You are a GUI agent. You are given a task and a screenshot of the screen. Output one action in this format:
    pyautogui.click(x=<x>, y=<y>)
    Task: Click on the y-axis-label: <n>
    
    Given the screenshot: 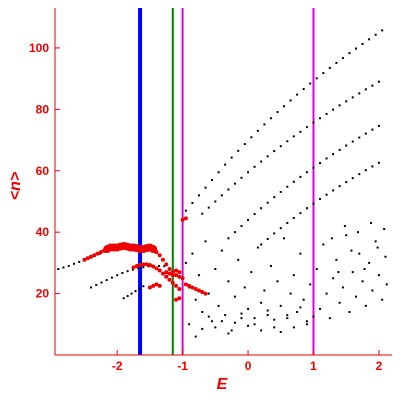 What is the action you would take?
    pyautogui.click(x=15, y=186)
    